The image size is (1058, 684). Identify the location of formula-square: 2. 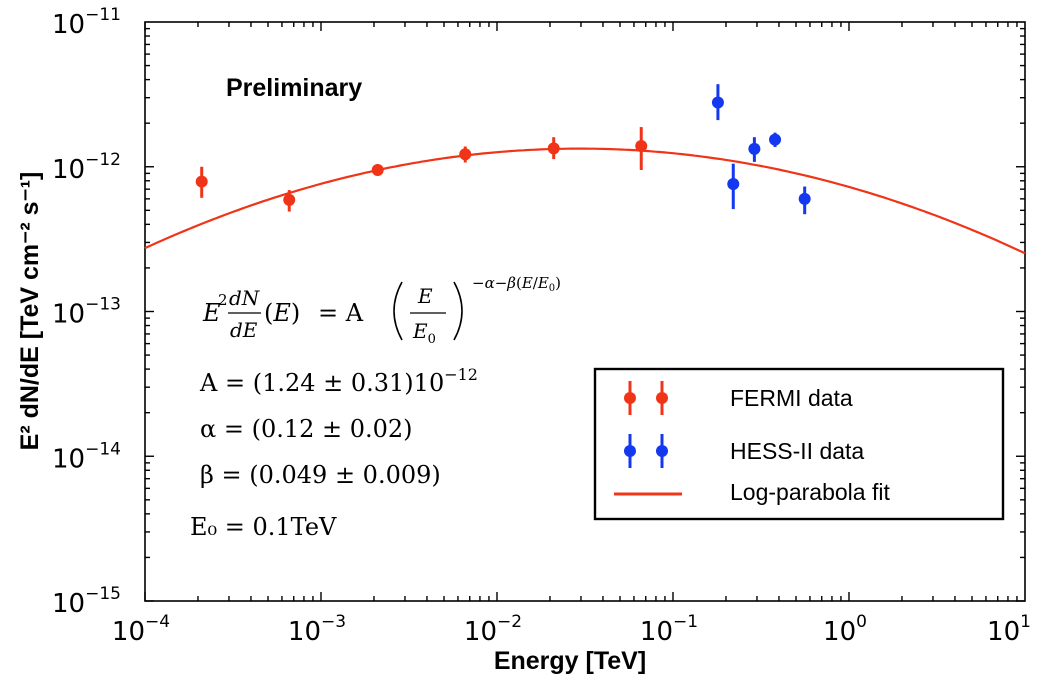
(223, 300).